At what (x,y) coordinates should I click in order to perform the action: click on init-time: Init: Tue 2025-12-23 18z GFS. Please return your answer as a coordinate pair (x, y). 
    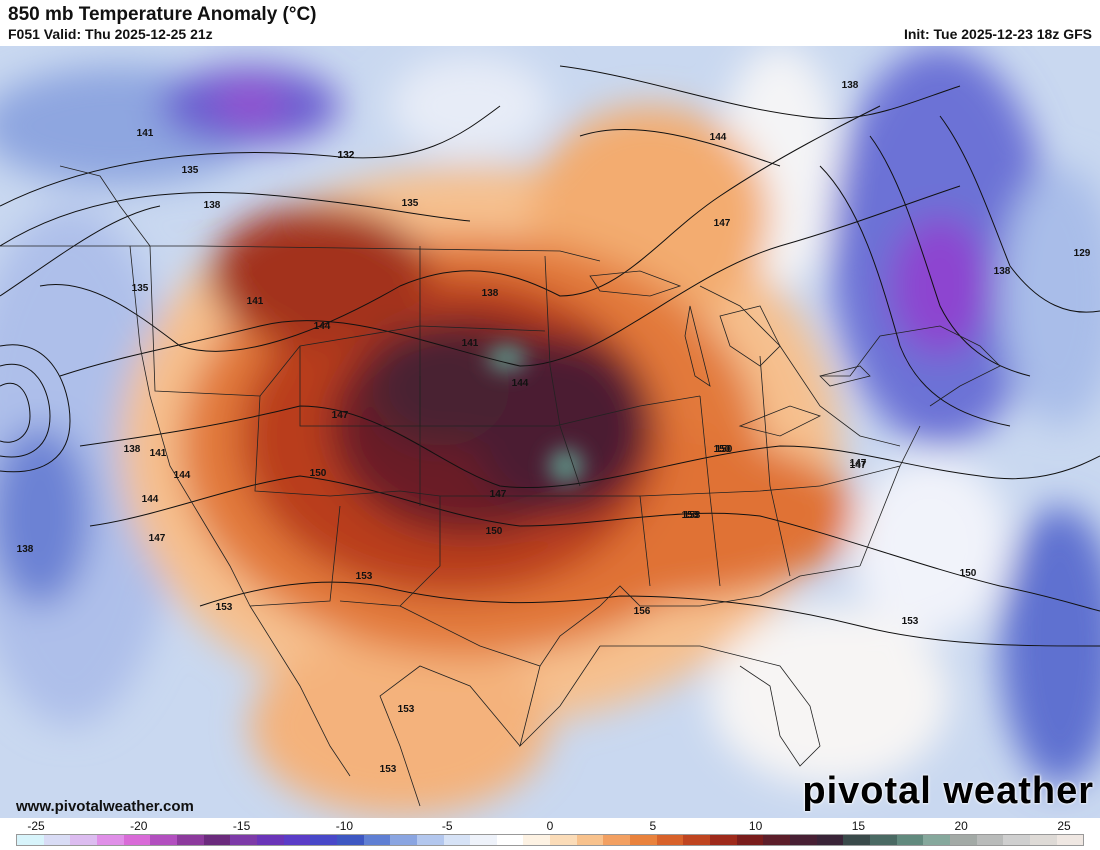
    Looking at the image, I should click on (997, 34).